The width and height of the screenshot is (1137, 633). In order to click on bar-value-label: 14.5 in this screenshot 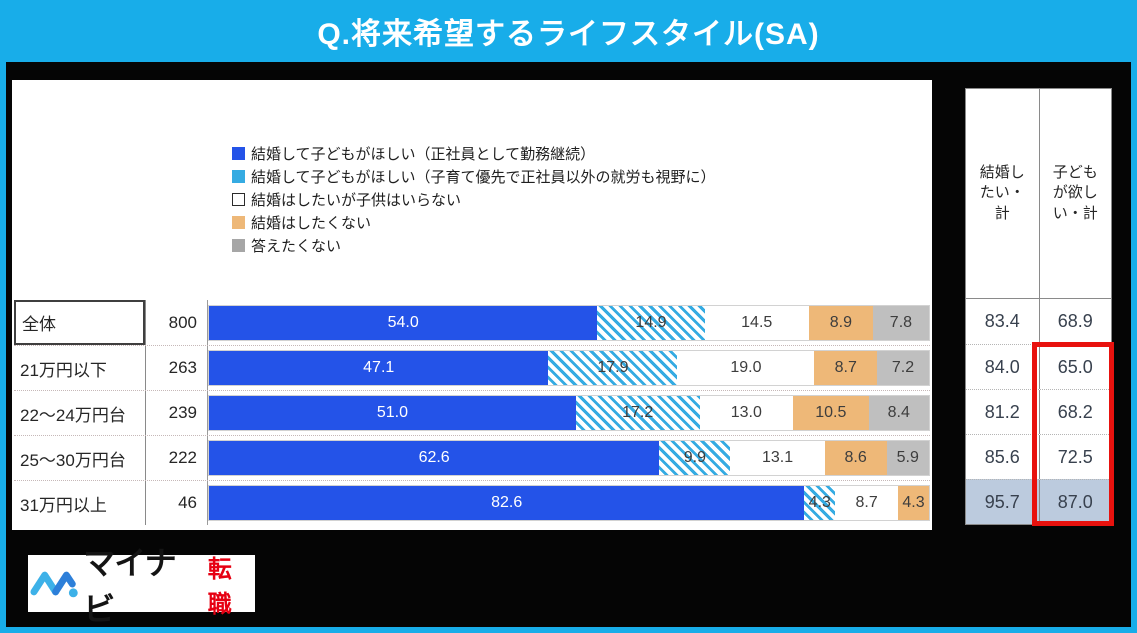, I will do `click(757, 322)`.